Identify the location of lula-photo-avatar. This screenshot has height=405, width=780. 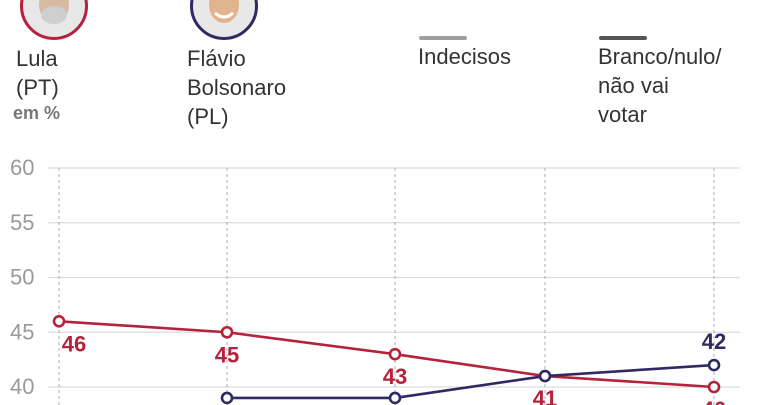
(54, 20).